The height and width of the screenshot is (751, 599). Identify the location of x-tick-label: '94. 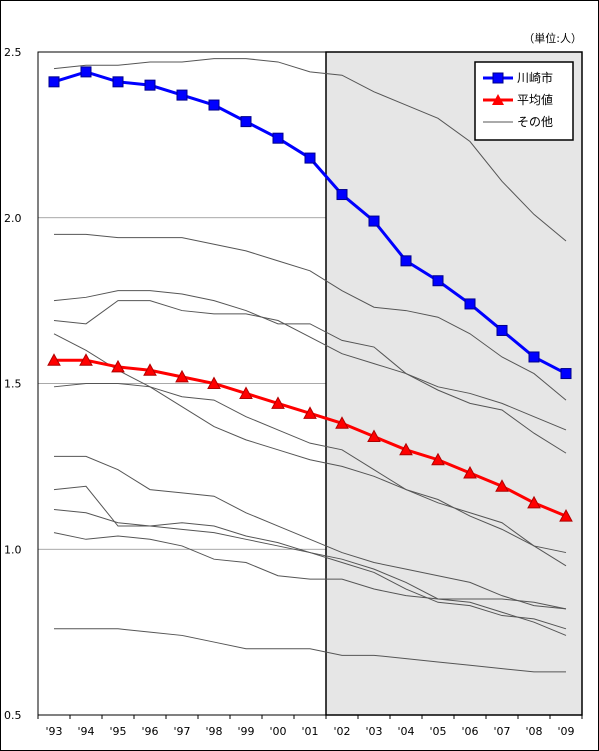
(85, 731).